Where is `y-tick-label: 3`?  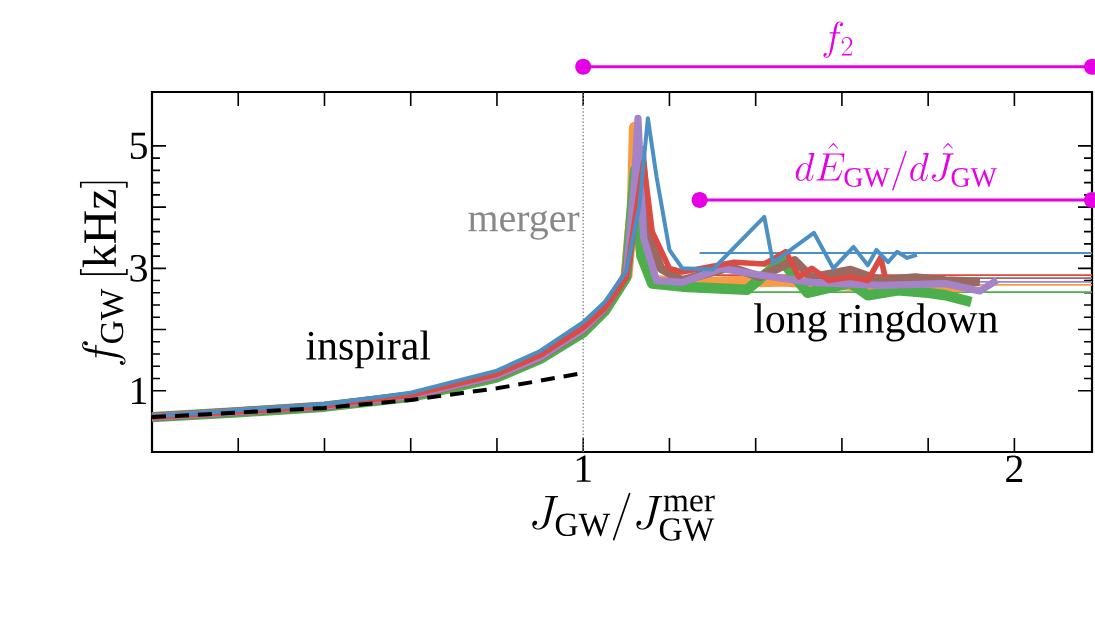
y-tick-label: 3 is located at coordinates (138, 268).